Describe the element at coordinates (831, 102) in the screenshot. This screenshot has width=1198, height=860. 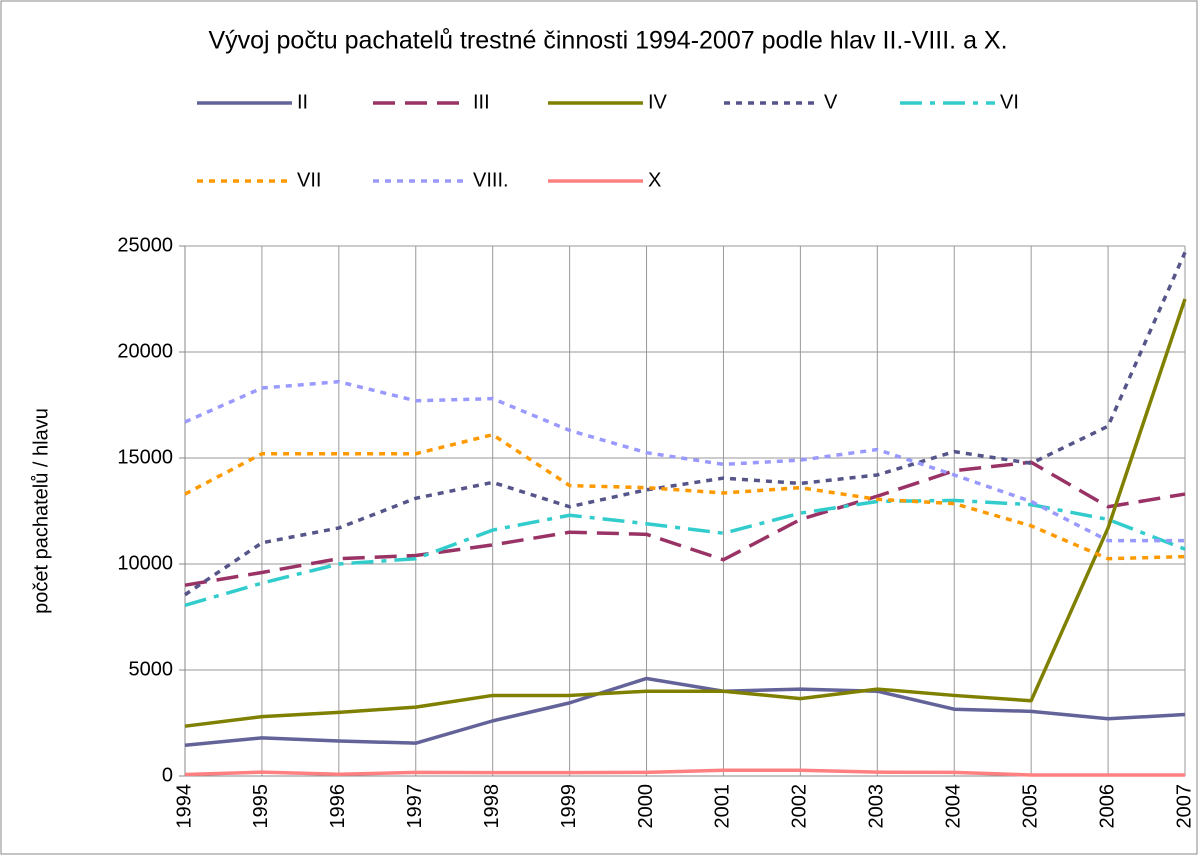
I see `legend-label: V` at that location.